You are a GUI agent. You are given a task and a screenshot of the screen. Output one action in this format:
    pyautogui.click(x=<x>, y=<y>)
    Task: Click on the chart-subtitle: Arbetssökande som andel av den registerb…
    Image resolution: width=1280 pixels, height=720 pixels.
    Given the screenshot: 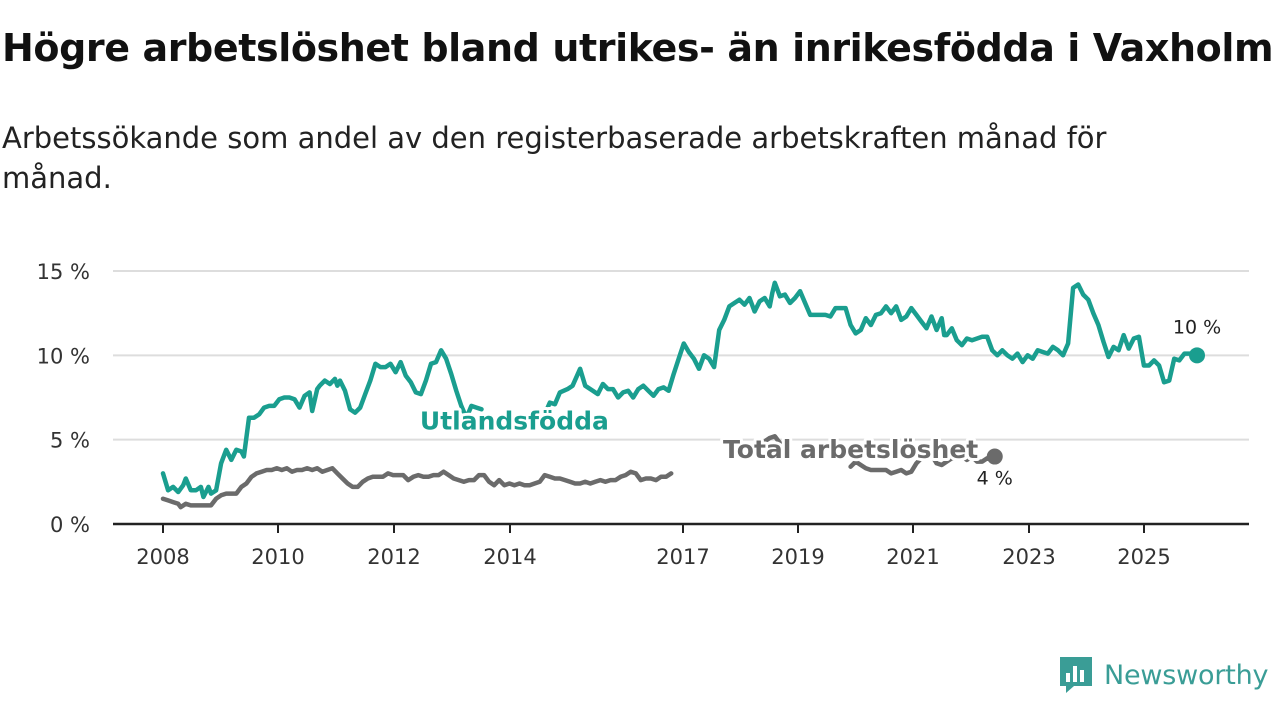 What is the action you would take?
    pyautogui.click(x=554, y=158)
    